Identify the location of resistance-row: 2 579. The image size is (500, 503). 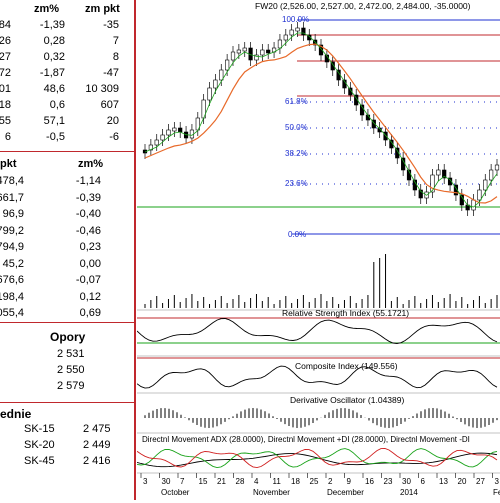
(67, 388).